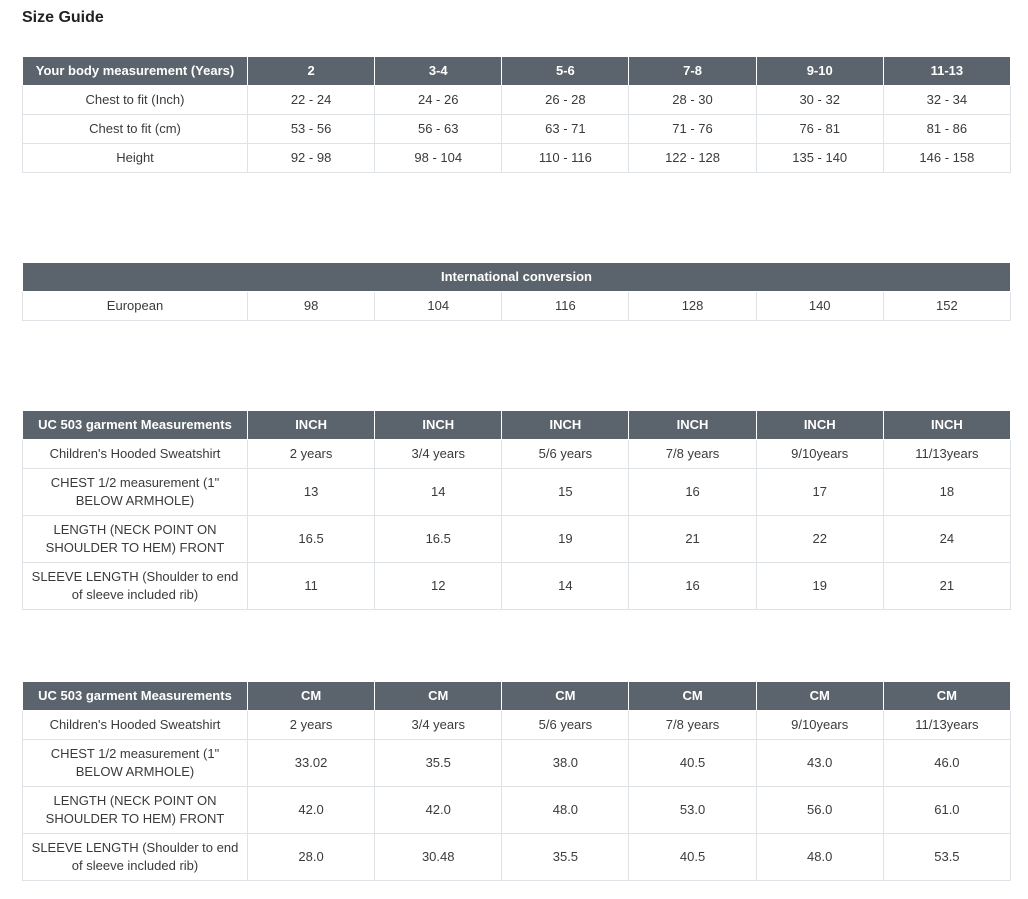  What do you see at coordinates (819, 158) in the screenshot?
I see `table-cell: 135 - 140` at bounding box center [819, 158].